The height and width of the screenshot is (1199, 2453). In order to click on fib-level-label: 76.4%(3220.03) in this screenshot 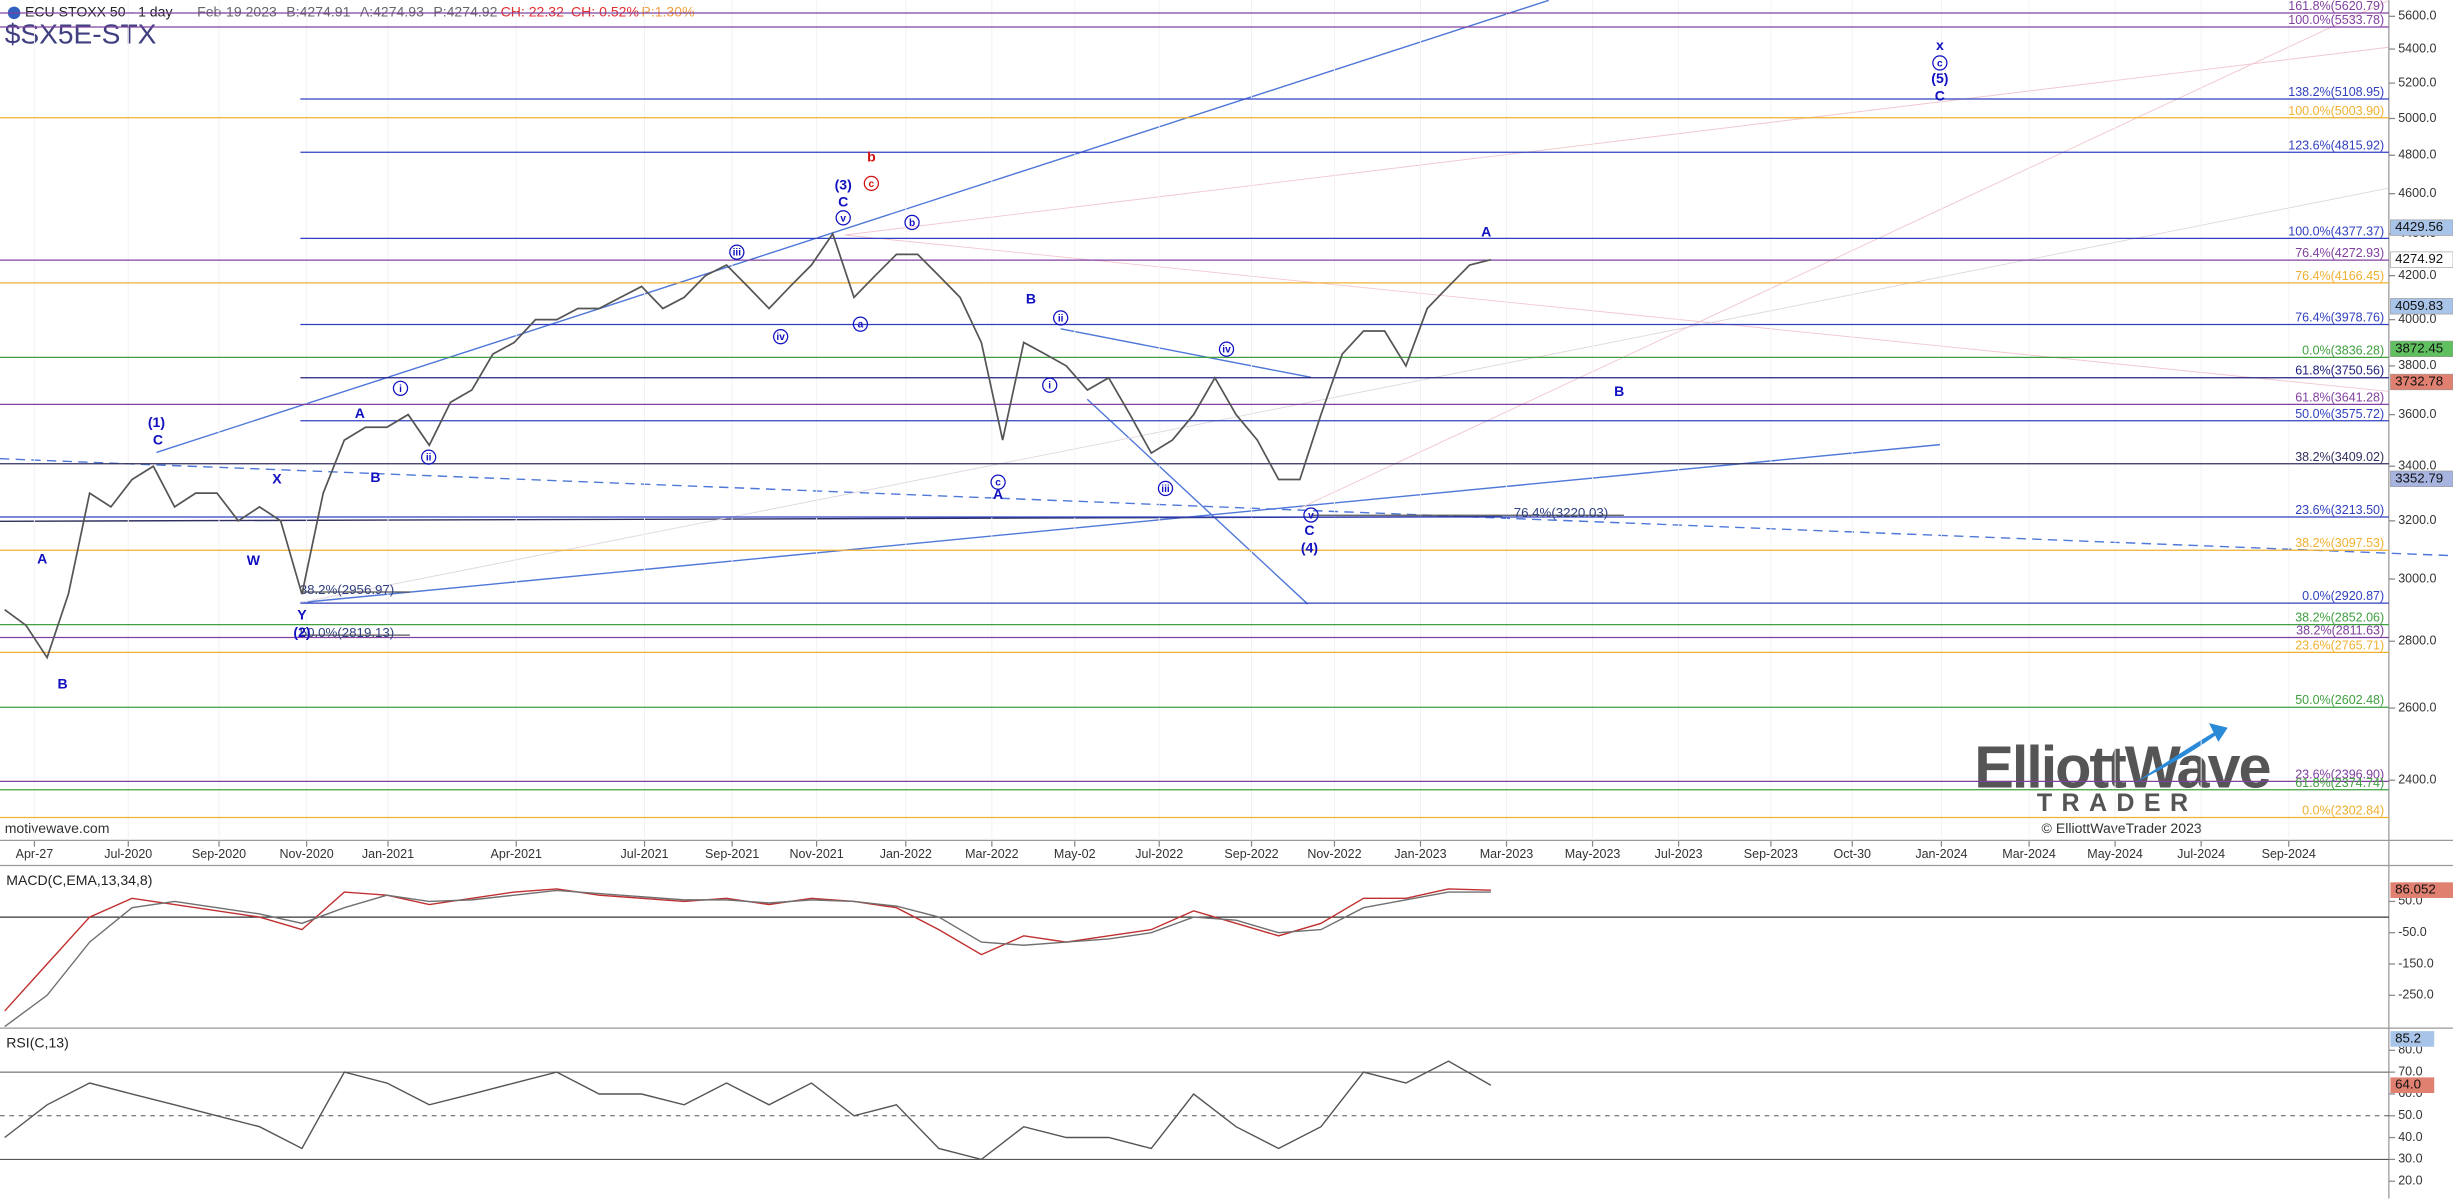, I will do `click(1561, 512)`.